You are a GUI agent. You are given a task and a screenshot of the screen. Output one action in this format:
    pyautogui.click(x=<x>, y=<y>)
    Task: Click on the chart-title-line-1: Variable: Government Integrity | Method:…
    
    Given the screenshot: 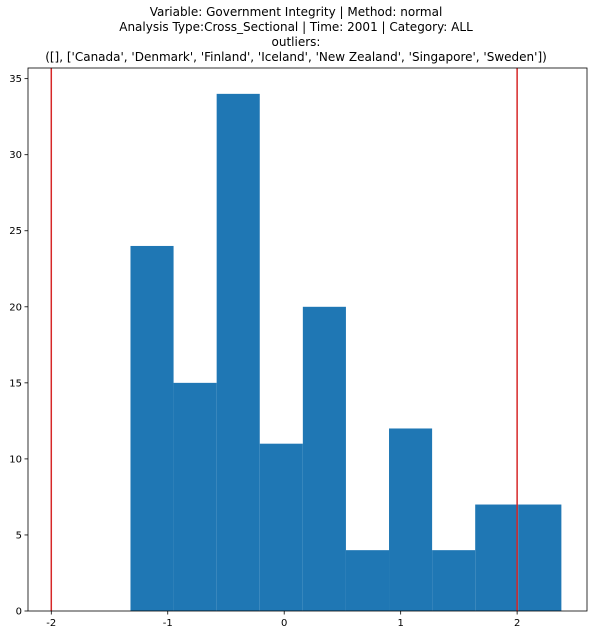 What is the action you would take?
    pyautogui.click(x=296, y=12)
    